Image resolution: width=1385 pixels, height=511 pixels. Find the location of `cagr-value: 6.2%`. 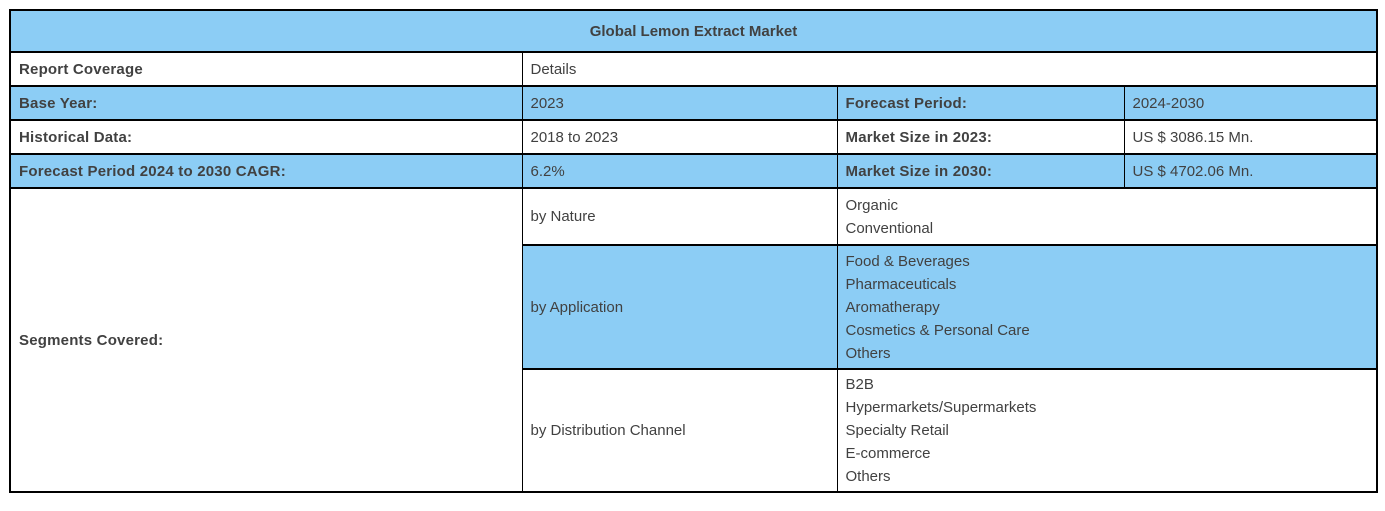

cagr-value: 6.2% is located at coordinates (679, 171).